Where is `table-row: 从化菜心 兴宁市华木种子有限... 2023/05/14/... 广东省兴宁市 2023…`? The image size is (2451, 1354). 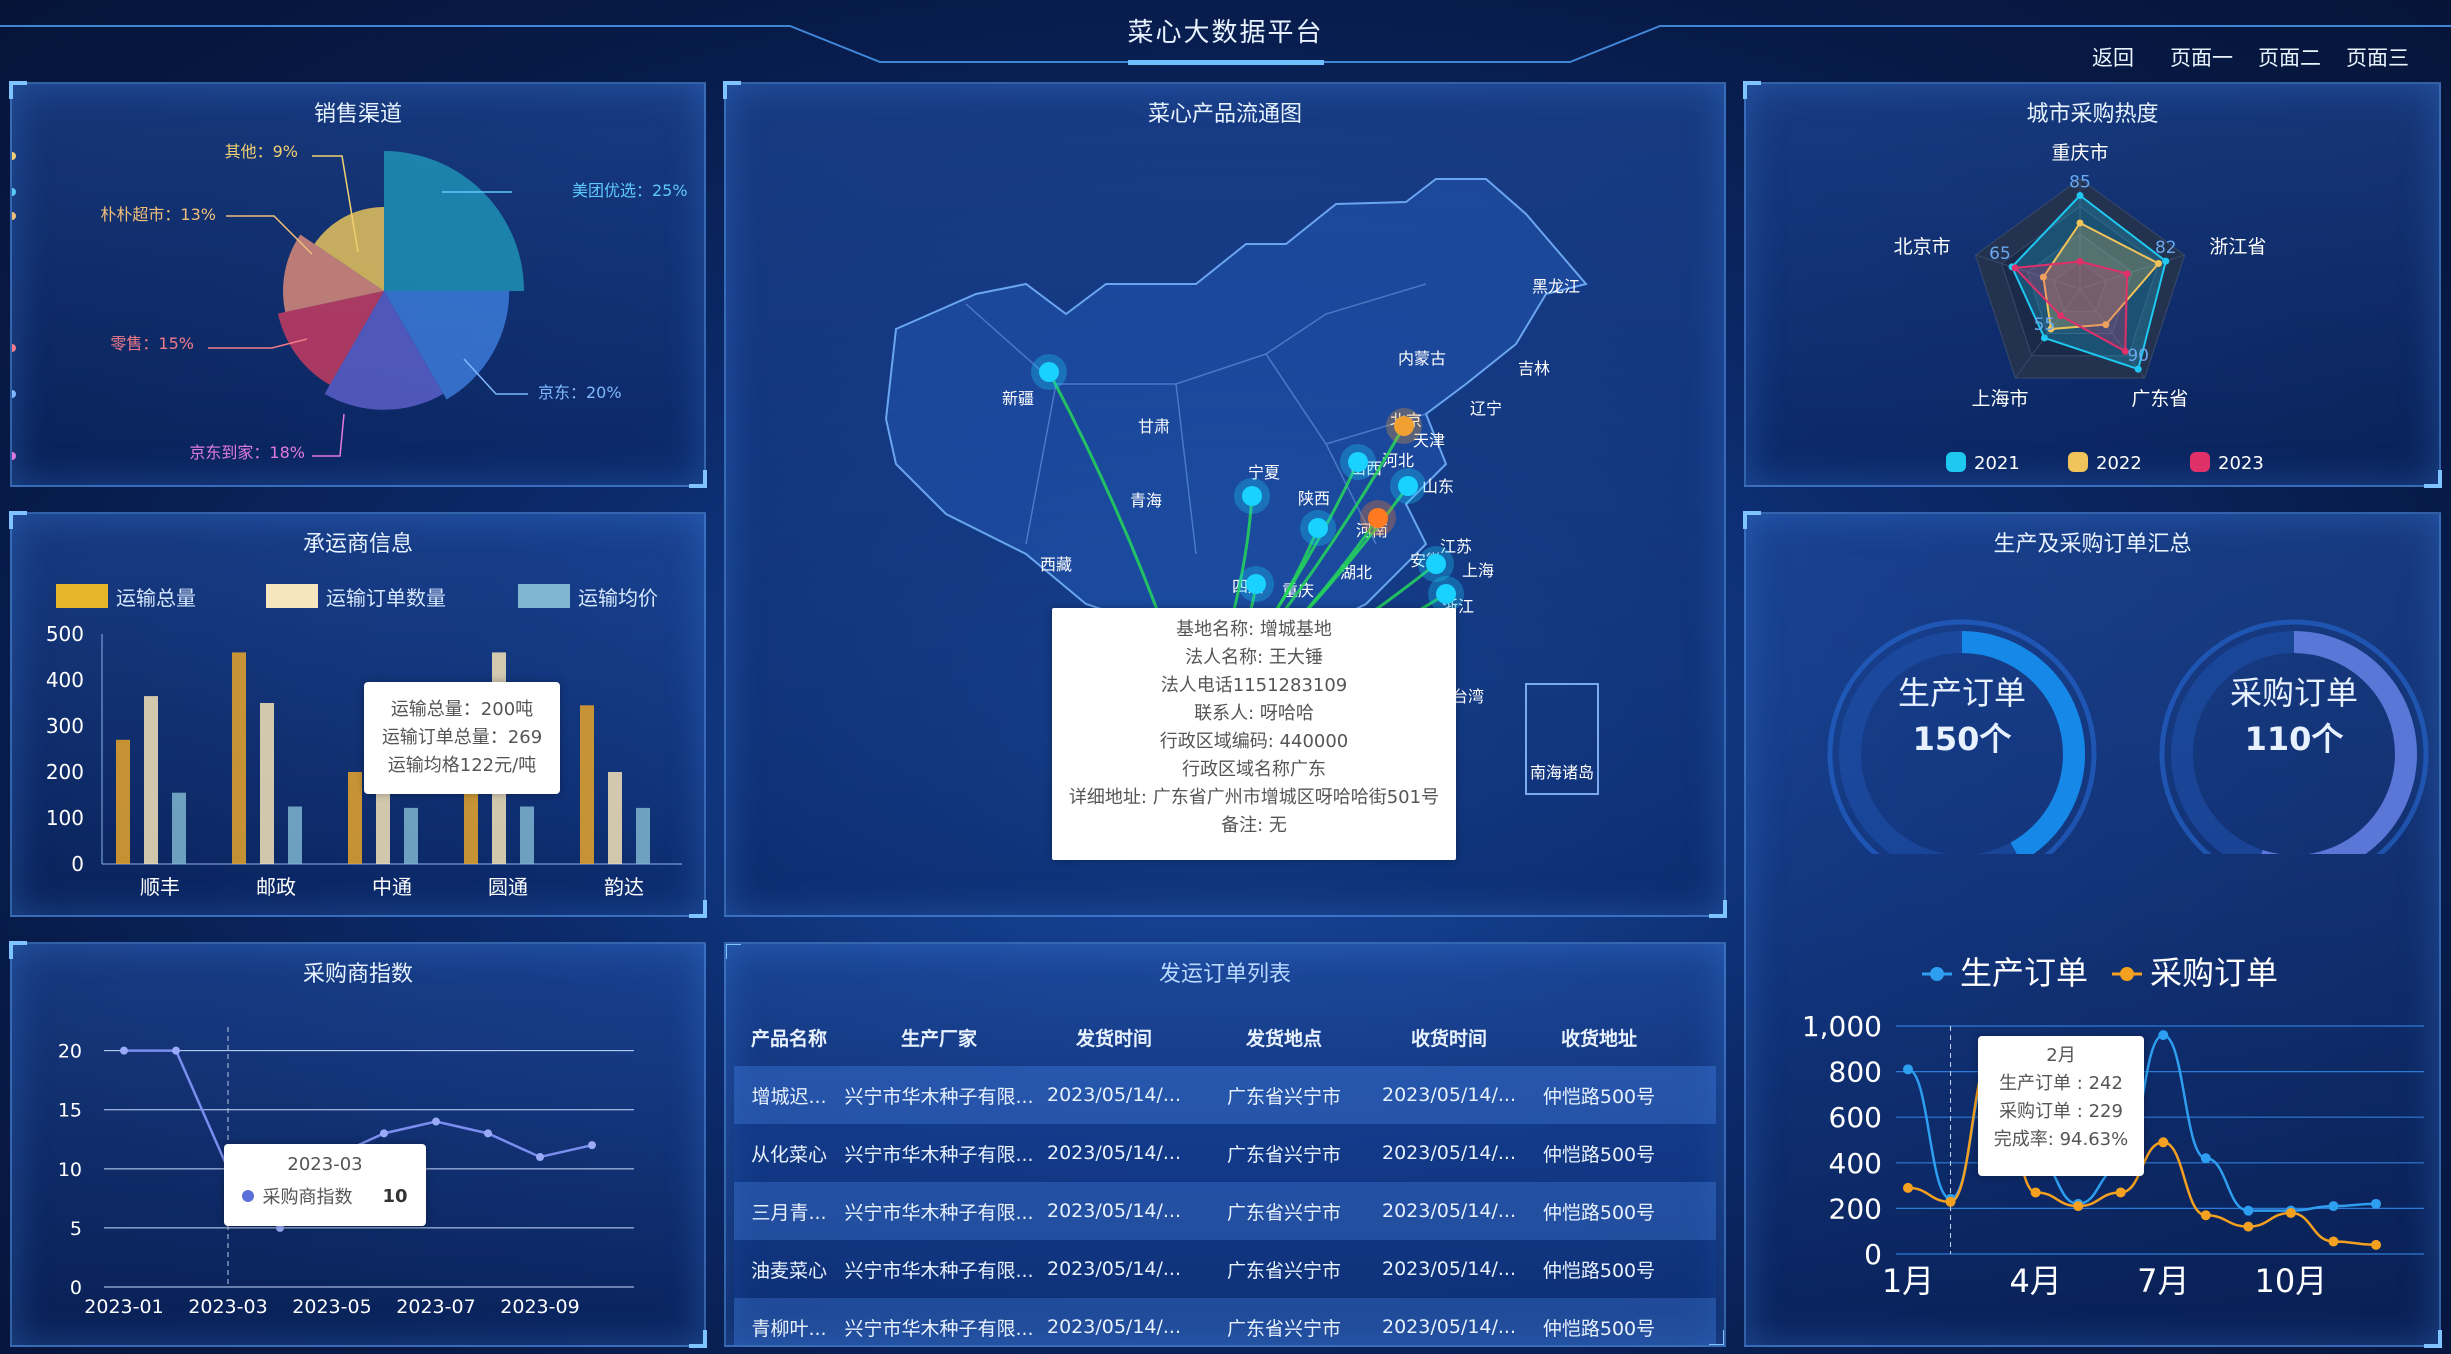
table-row: 从化菜心 兴宁市华木种子有限... 2023/05/14/... 广东省兴宁市 2023… is located at coordinates (1225, 1153).